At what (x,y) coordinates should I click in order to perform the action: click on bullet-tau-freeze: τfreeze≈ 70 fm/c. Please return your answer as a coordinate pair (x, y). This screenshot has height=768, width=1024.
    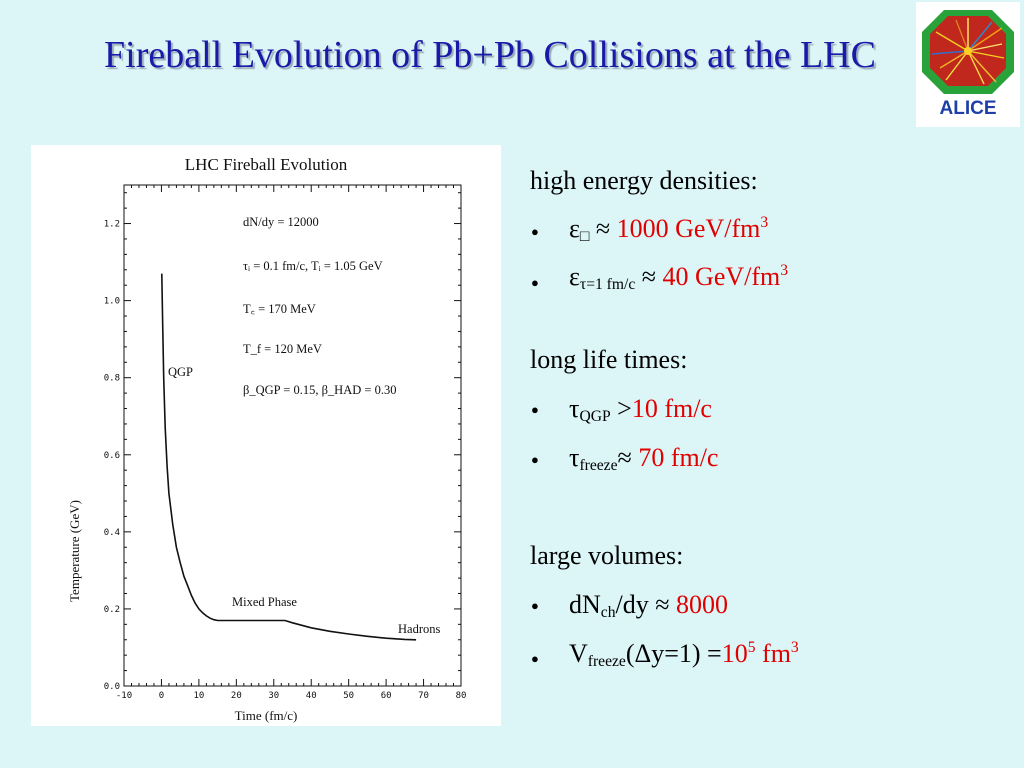
    Looking at the image, I should click on (644, 458).